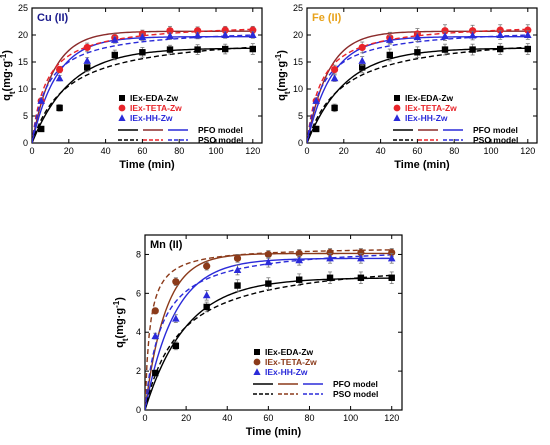 This screenshot has width=550, height=445. I want to click on y-tick-label: 15, so click(298, 62).